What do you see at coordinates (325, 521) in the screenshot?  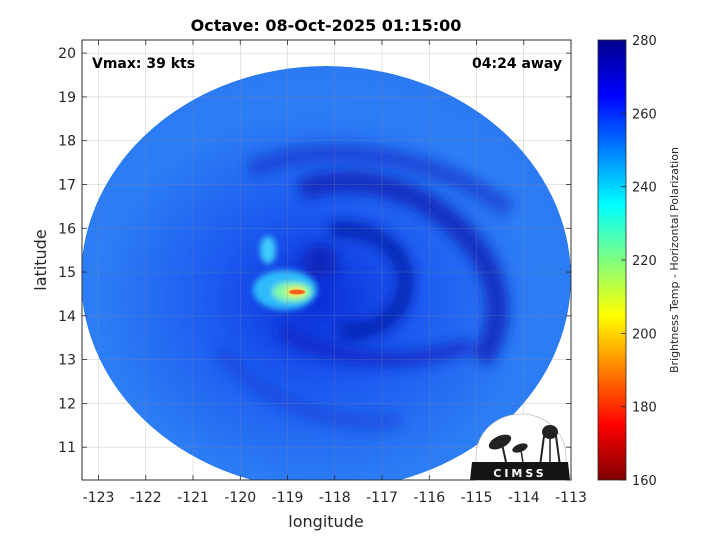 I see `x-axis-label: longitude` at bounding box center [325, 521].